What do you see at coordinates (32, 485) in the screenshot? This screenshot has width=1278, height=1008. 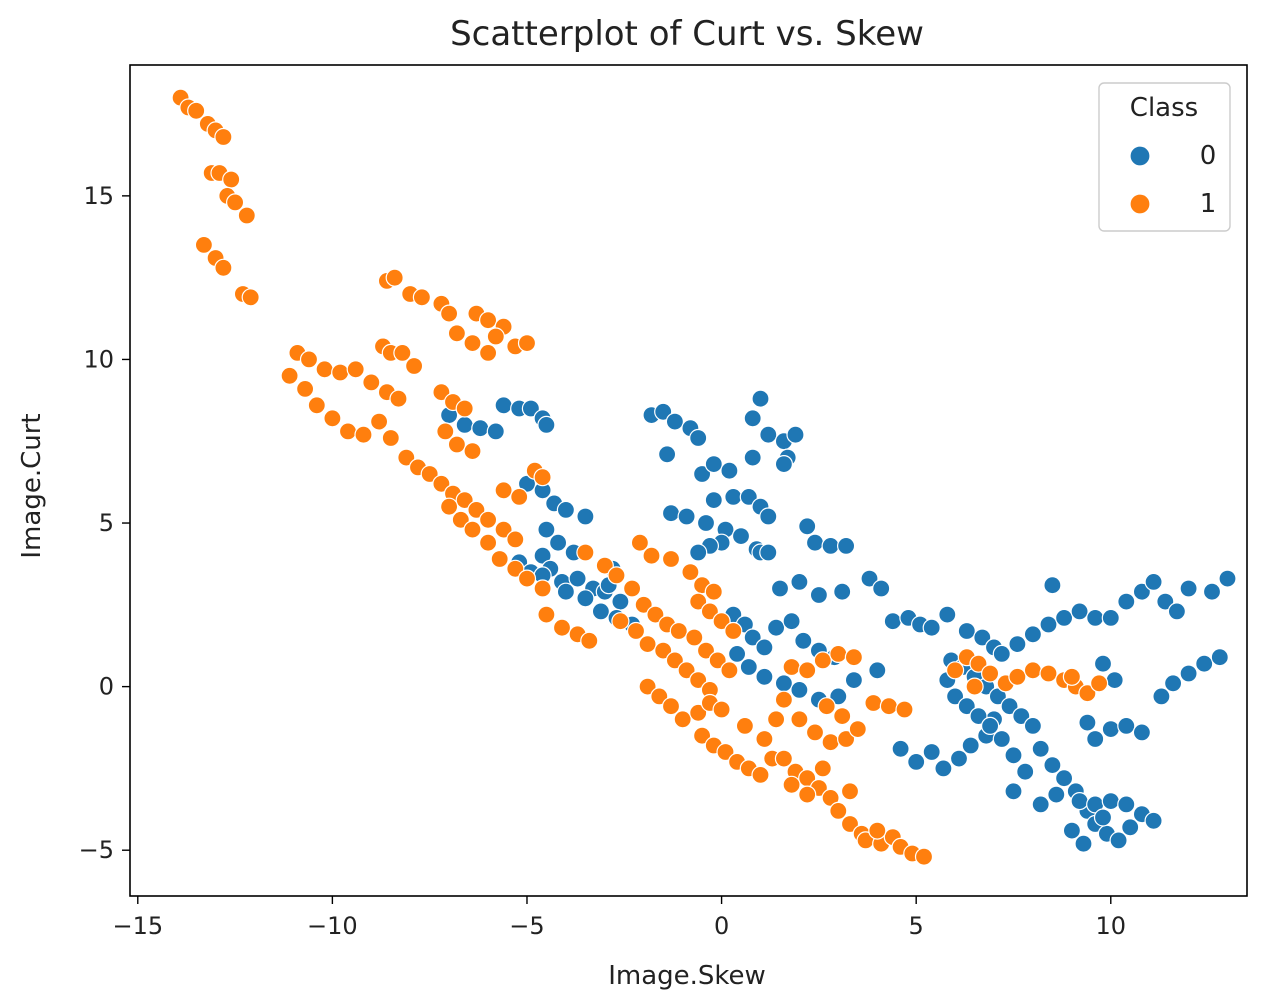 I see `y-axis-label: Image.Curt` at bounding box center [32, 485].